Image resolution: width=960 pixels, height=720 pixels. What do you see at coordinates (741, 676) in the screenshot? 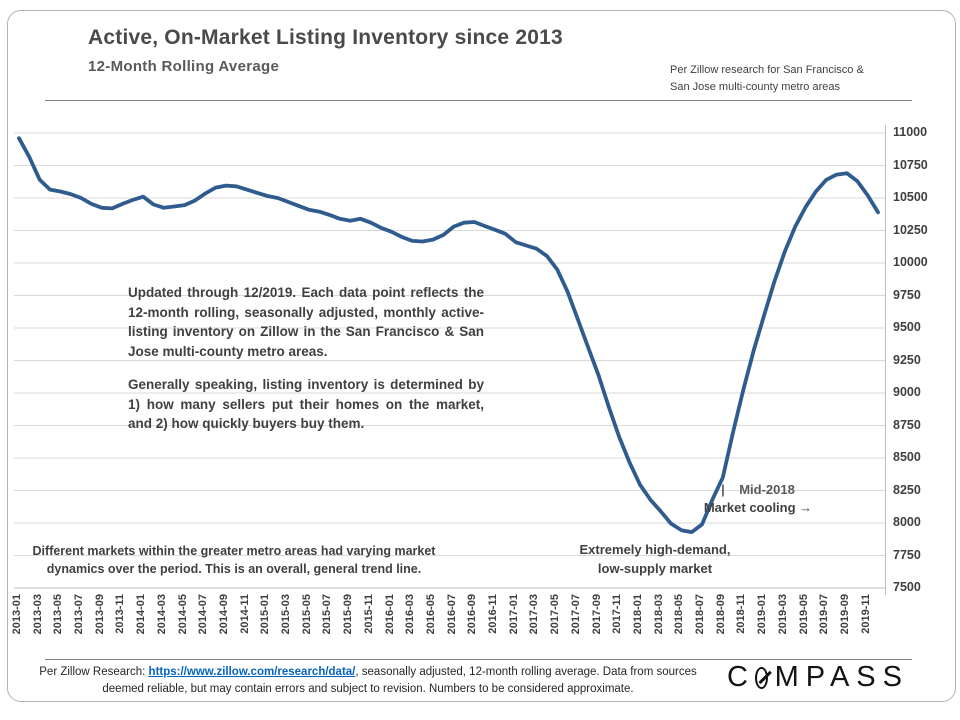
I see `compass-logo-c: C` at bounding box center [741, 676].